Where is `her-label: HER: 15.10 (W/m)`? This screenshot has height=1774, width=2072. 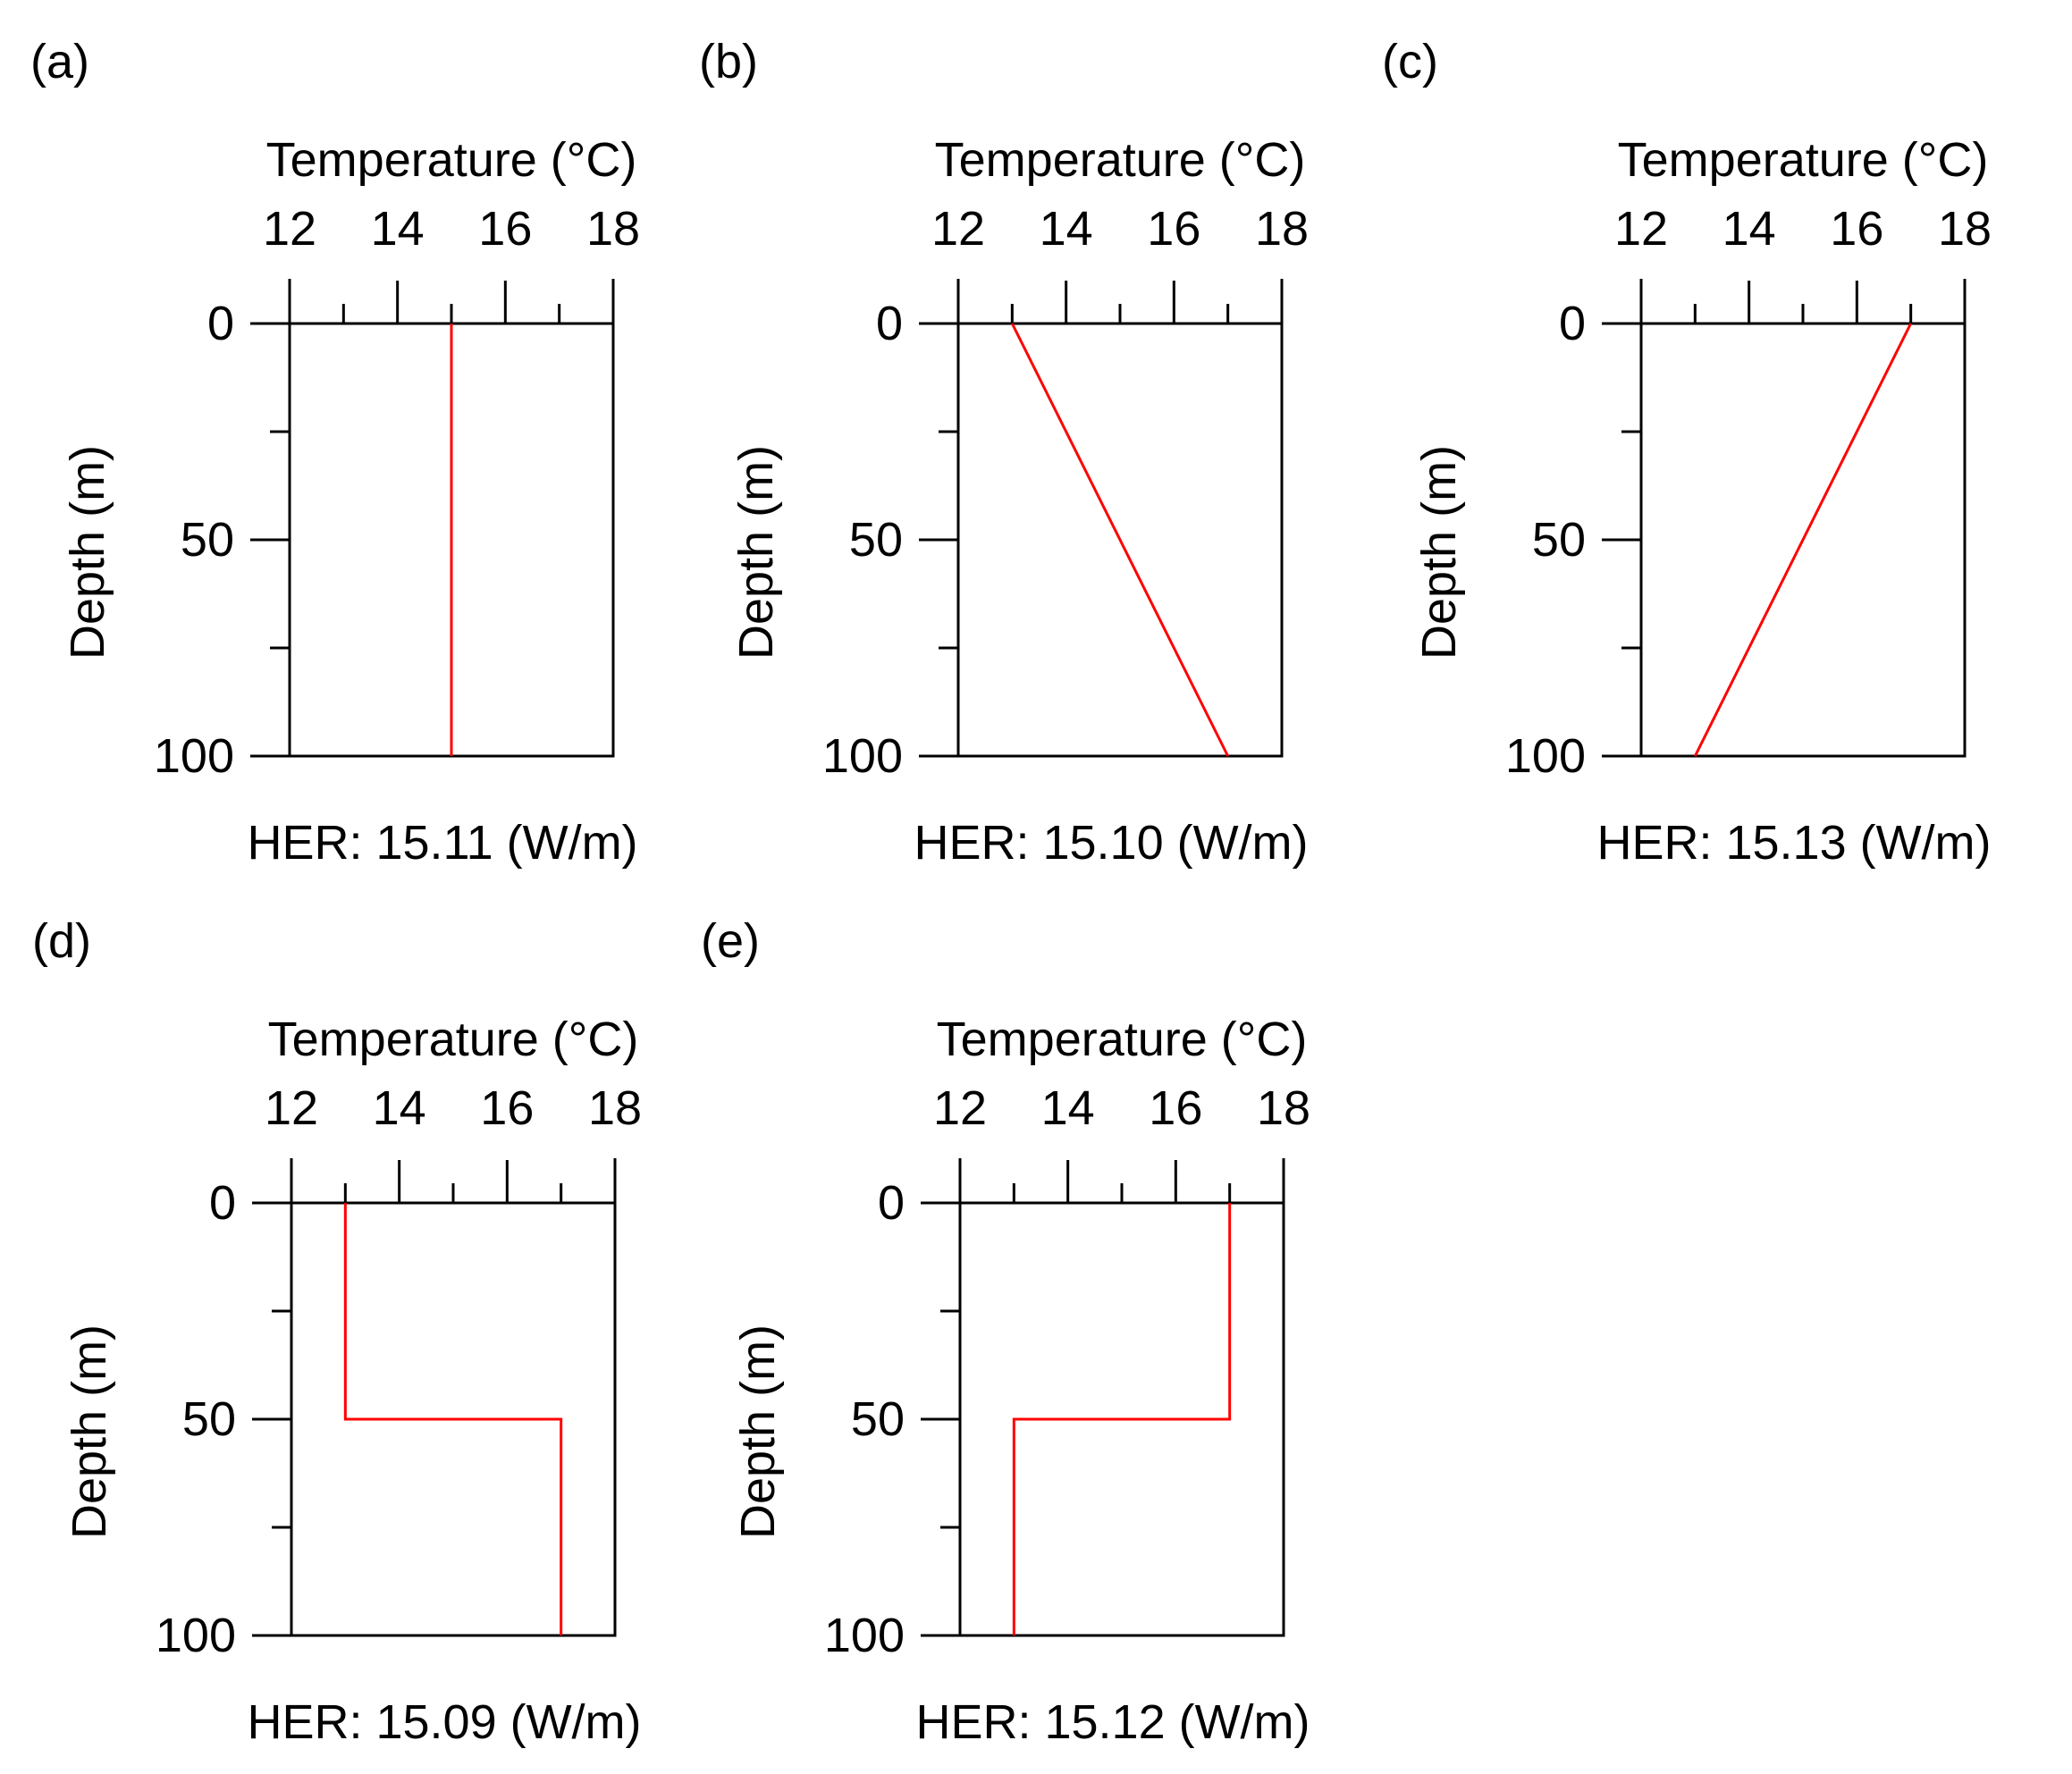 her-label: HER: 15.10 (W/m) is located at coordinates (1111, 843).